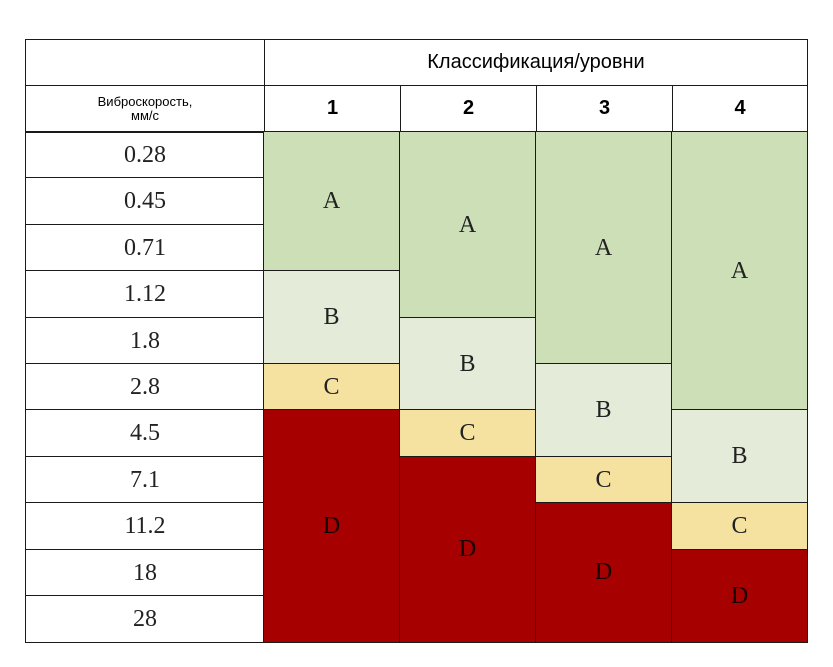  What do you see at coordinates (145, 115) in the screenshot?
I see `velocity-header-line2: мм/с` at bounding box center [145, 115].